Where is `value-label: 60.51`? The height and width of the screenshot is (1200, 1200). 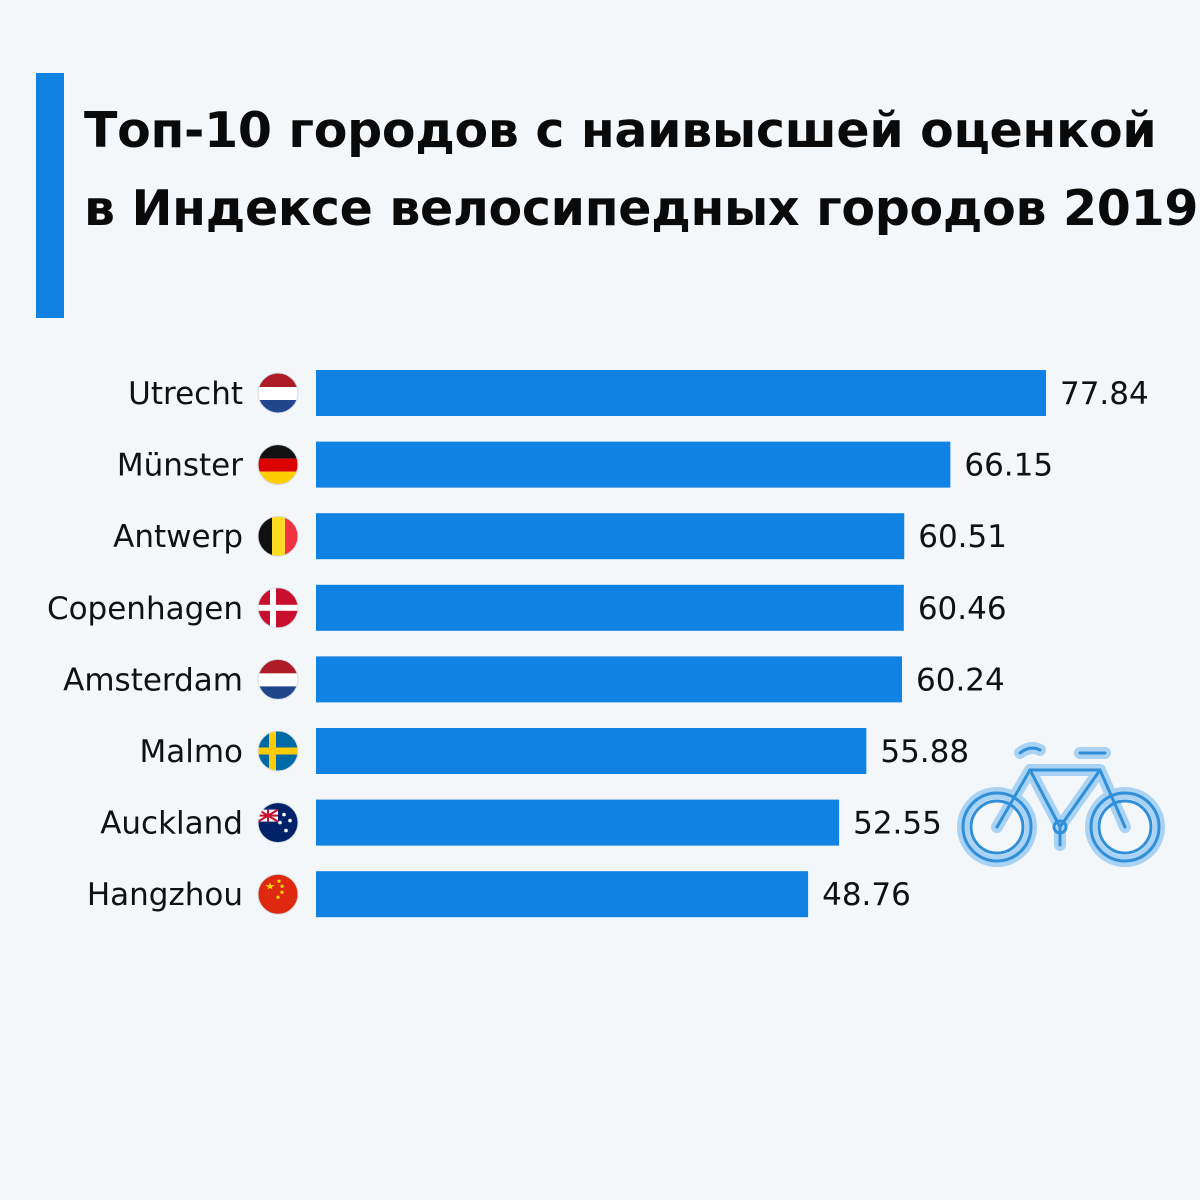
value-label: 60.51 is located at coordinates (962, 537).